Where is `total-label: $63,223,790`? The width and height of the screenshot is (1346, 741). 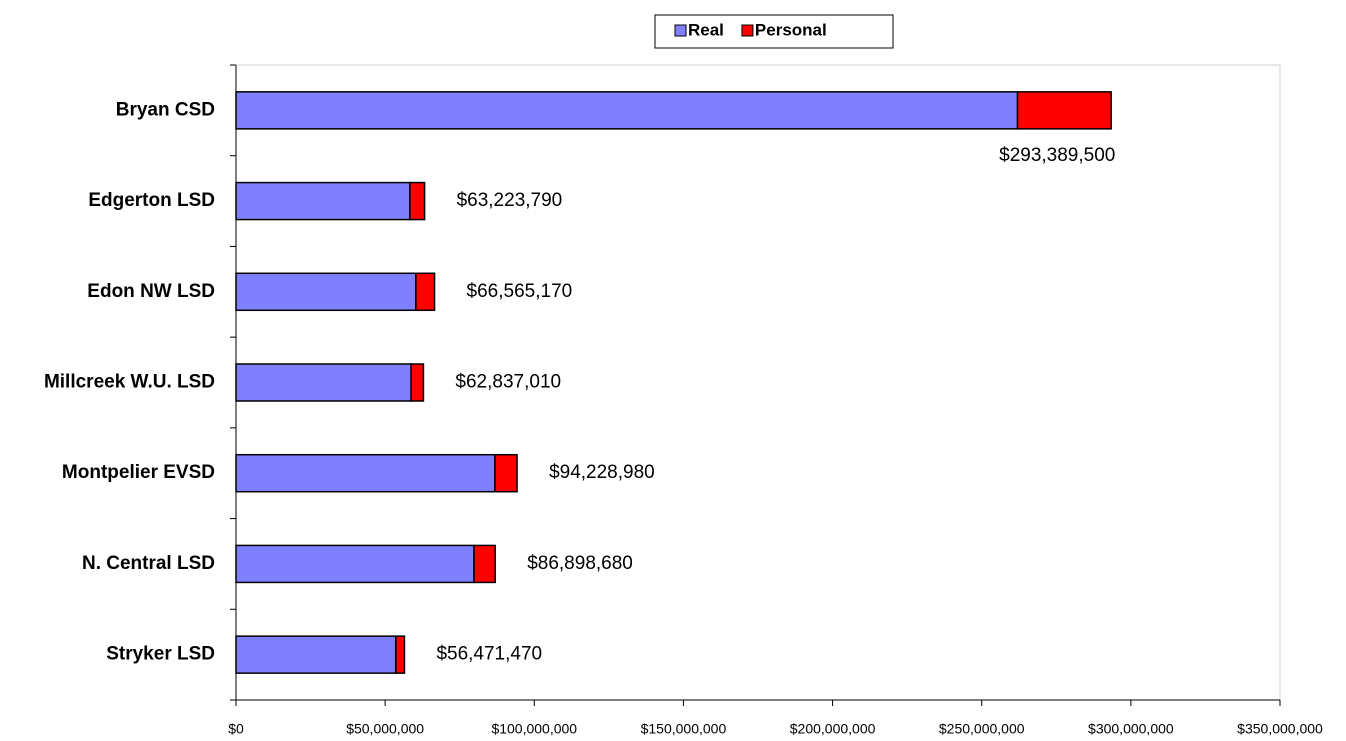 total-label: $63,223,790 is located at coordinates (510, 200).